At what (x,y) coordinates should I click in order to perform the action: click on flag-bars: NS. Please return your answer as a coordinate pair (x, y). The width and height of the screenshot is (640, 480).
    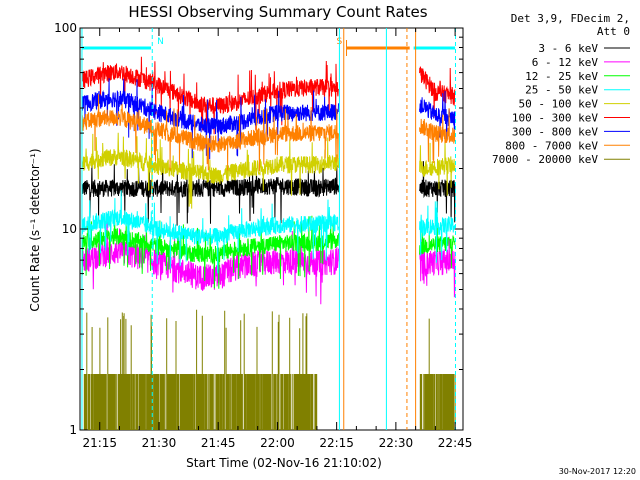
    Looking at the image, I should click on (268, 46).